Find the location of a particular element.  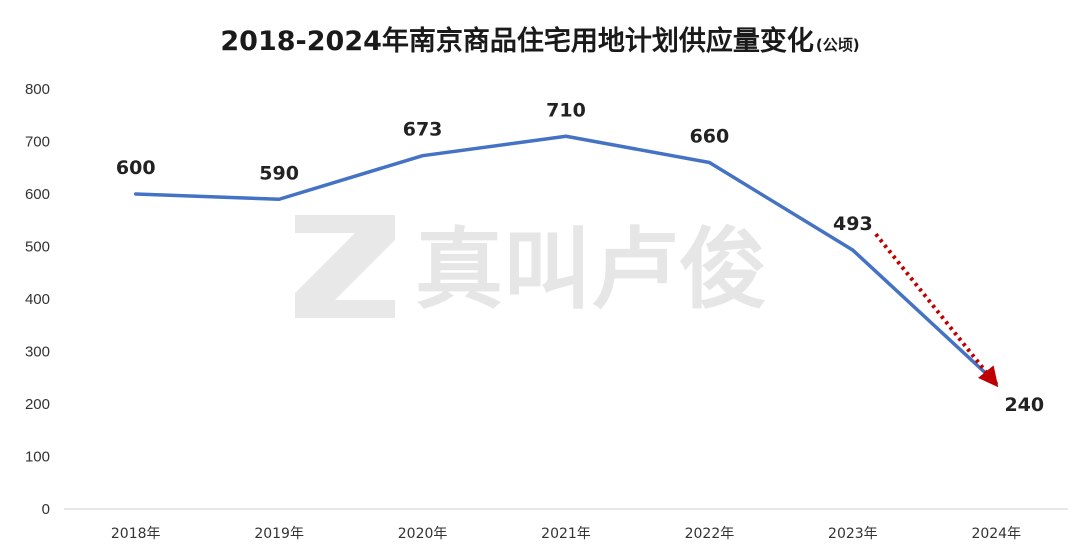

x-tick-label: 2022年 is located at coordinates (710, 534).